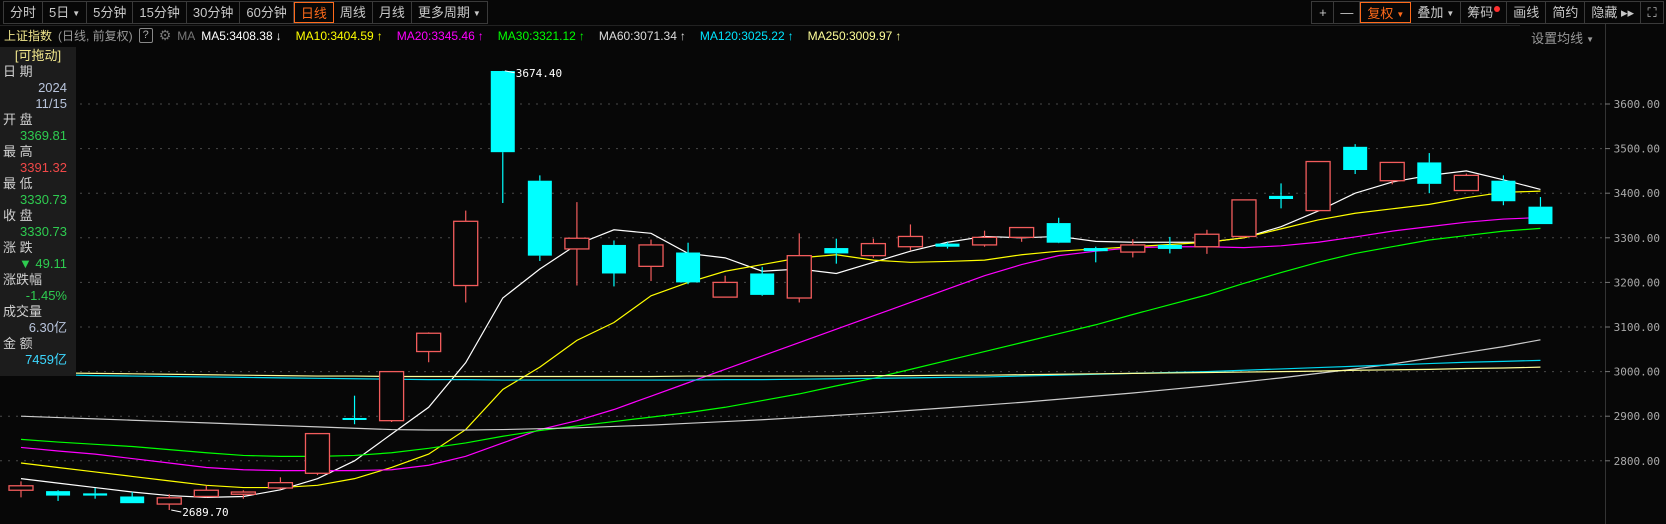 The height and width of the screenshot is (524, 1666). I want to click on y-tick-label: 3400.00, so click(1637, 193).